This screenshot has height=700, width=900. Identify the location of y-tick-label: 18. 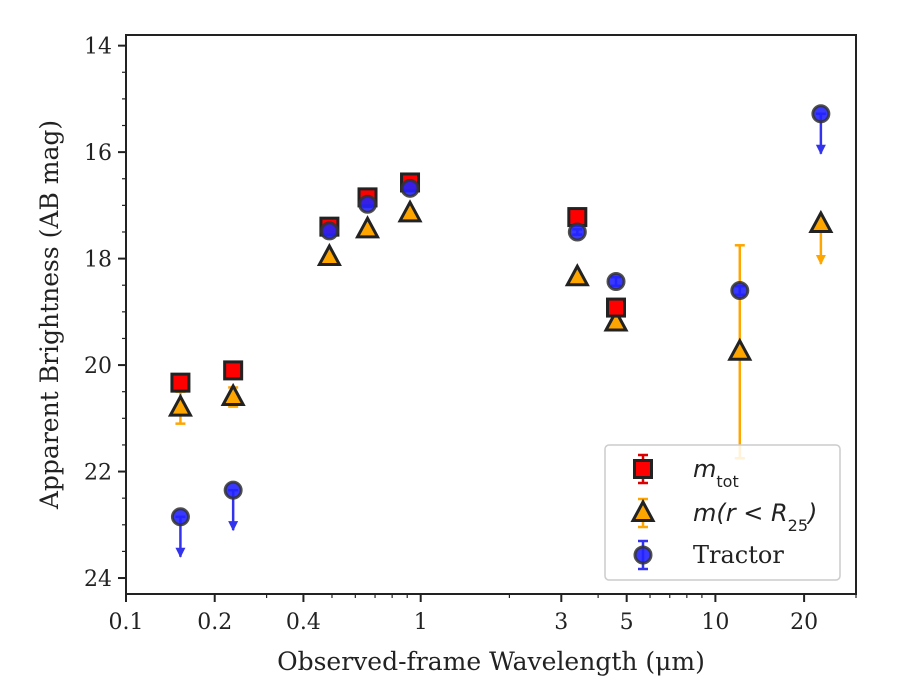
(98, 260).